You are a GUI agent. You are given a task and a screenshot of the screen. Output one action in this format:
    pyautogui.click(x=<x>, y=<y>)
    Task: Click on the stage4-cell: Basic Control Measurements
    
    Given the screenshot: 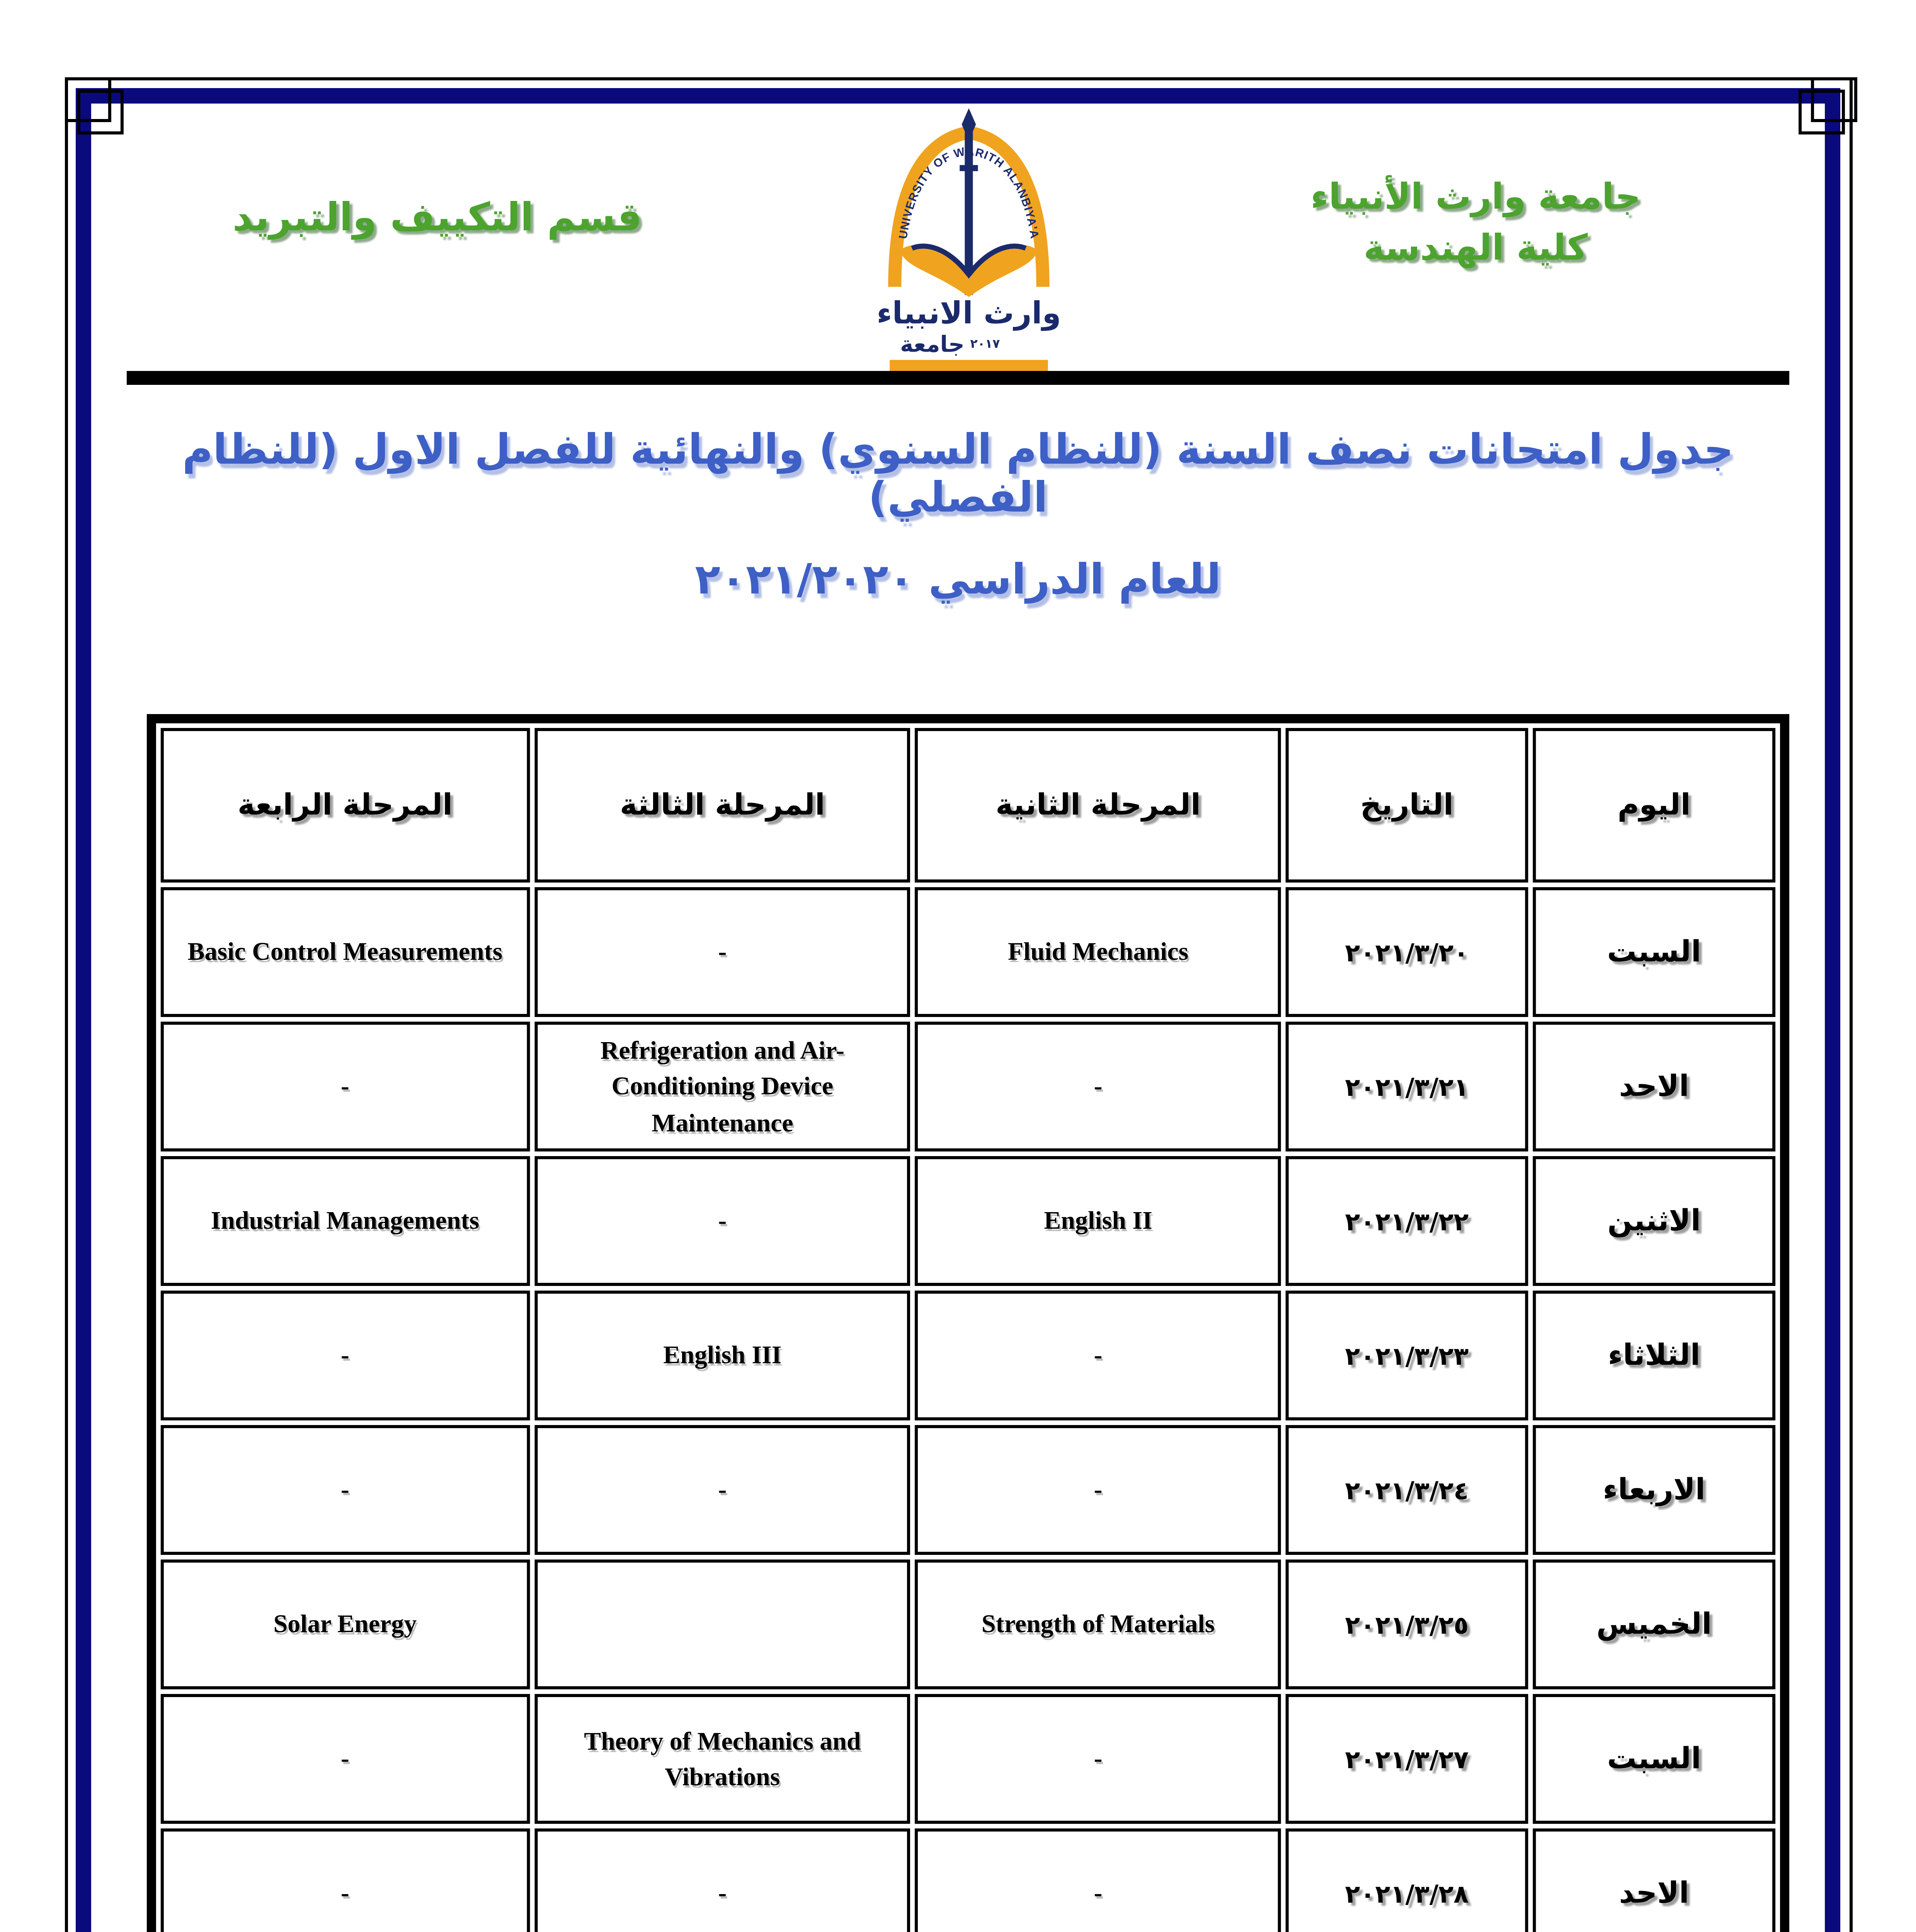 What is the action you would take?
    pyautogui.click(x=345, y=952)
    